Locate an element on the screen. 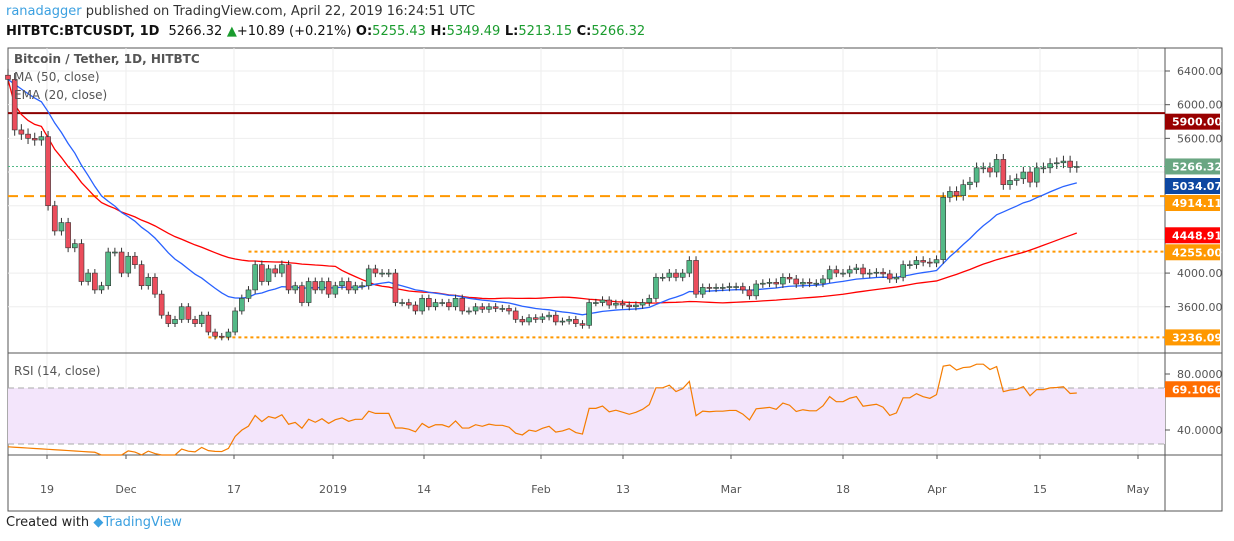 This screenshot has height=541, width=1234. price-label: 4914.11 is located at coordinates (1197, 203).